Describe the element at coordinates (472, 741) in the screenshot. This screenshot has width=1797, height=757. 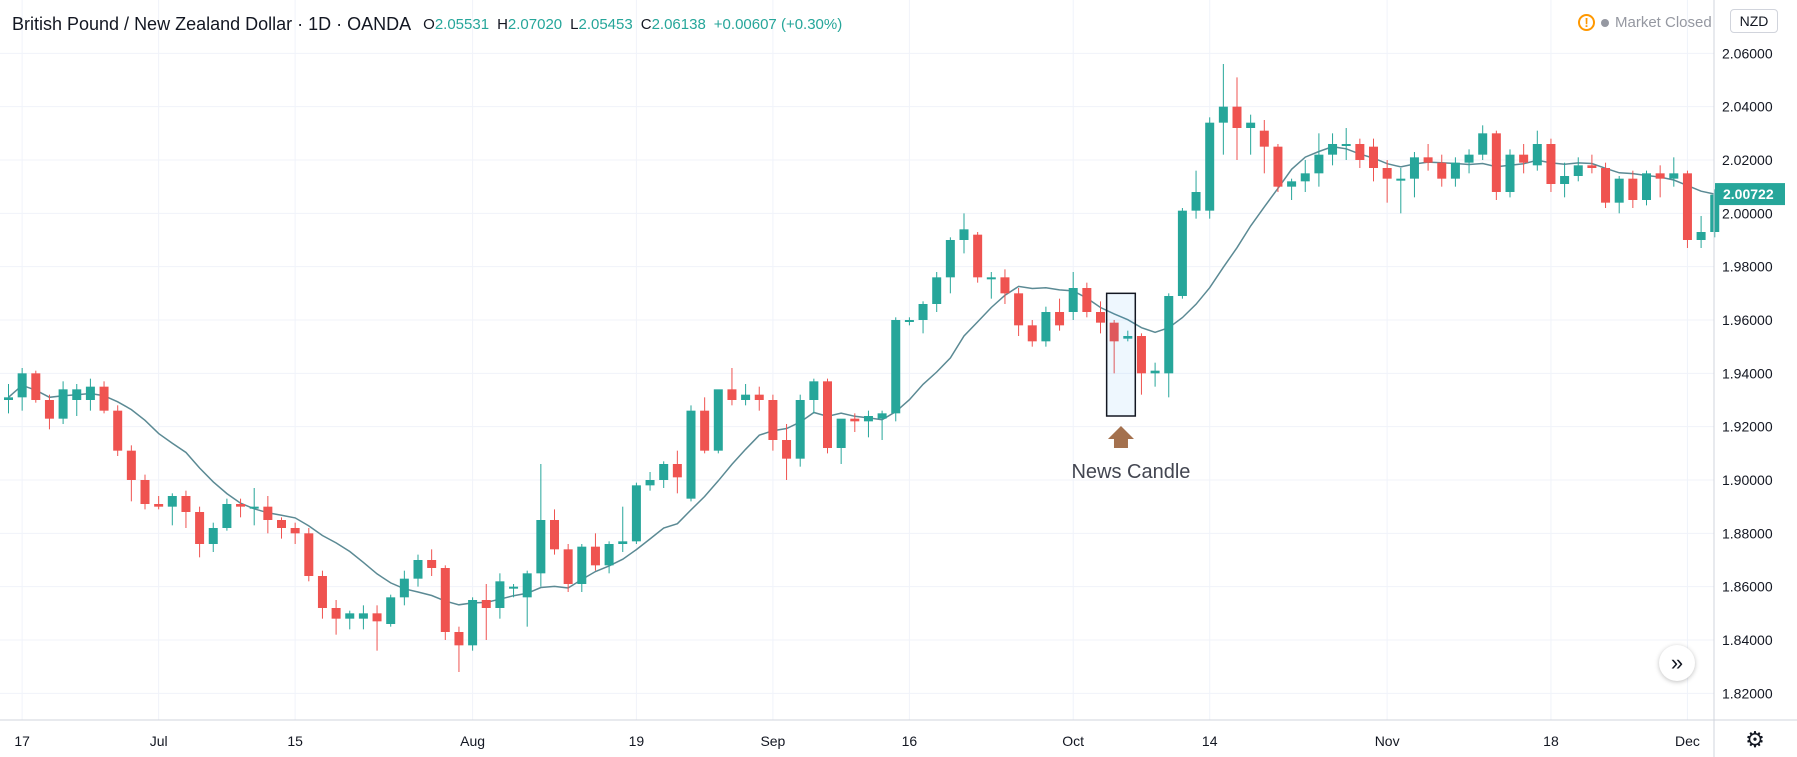
I see `x-tick-label: Aug` at that location.